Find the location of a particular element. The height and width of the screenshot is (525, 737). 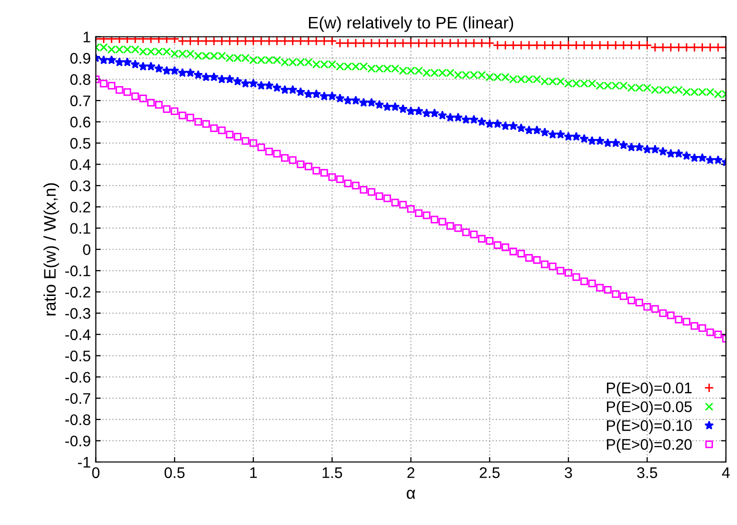

y-tick-label: -0.9 is located at coordinates (77, 441).